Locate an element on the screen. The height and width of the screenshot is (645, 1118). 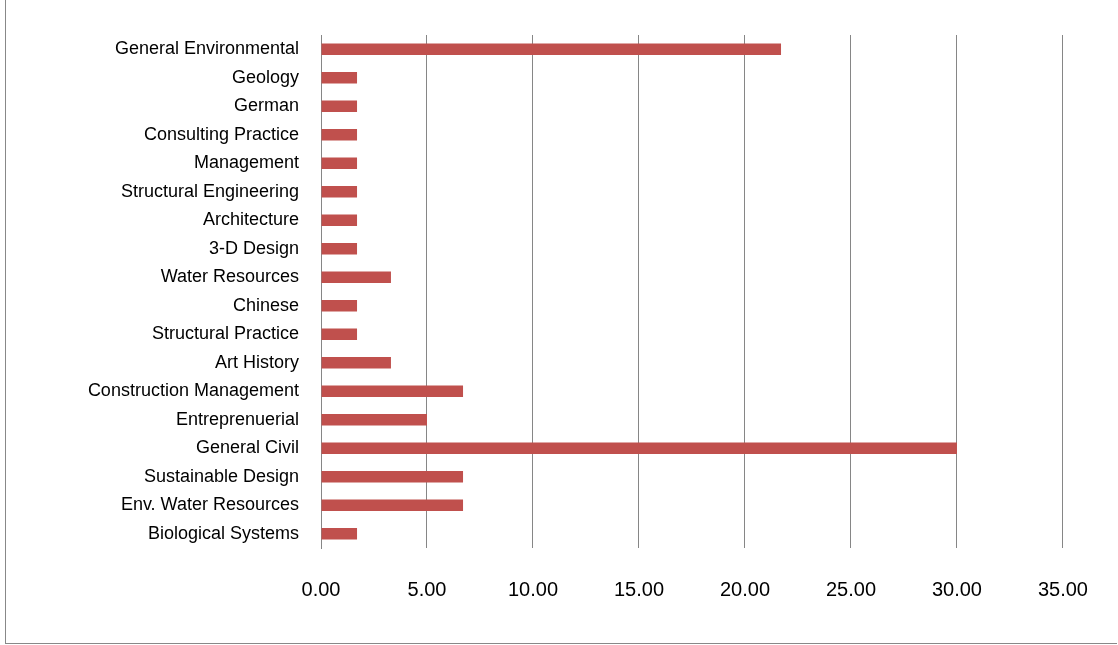
x-tick-label: 15.00 is located at coordinates (639, 588).